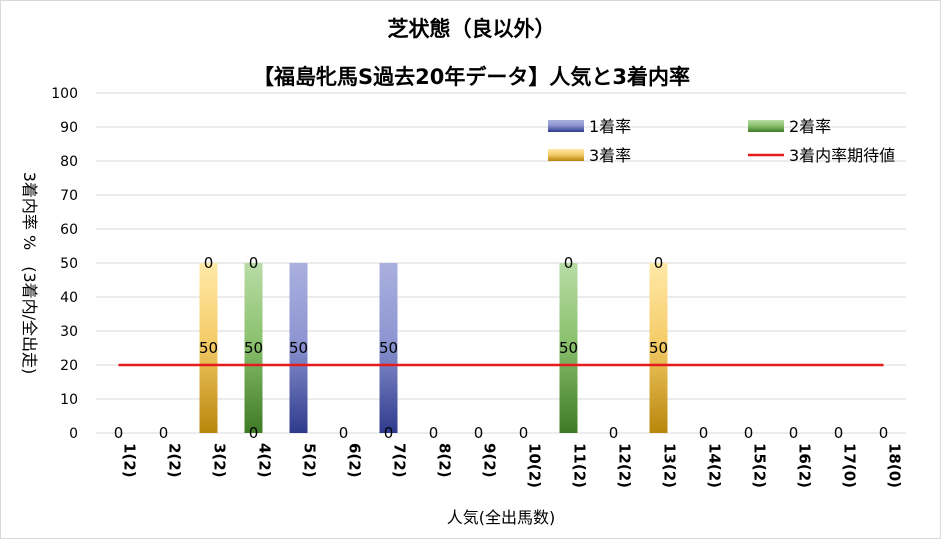  Describe the element at coordinates (175, 460) in the screenshot. I see `x-tick-label: 2(2)` at that location.